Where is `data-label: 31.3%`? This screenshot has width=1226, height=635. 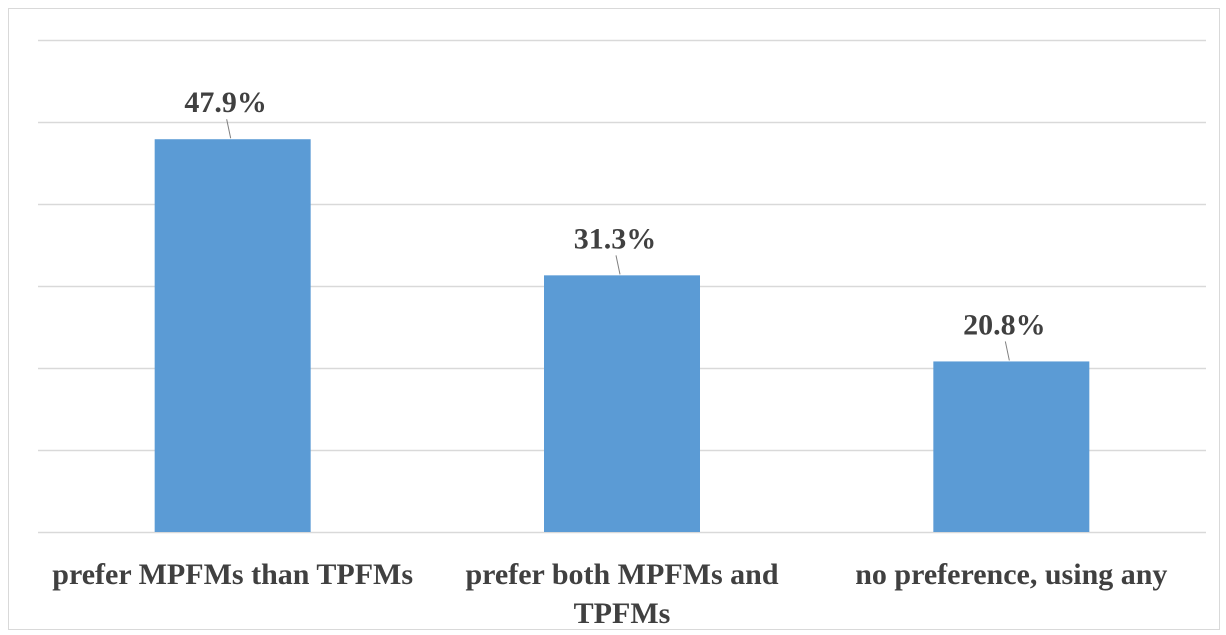 data-label: 31.3% is located at coordinates (615, 238).